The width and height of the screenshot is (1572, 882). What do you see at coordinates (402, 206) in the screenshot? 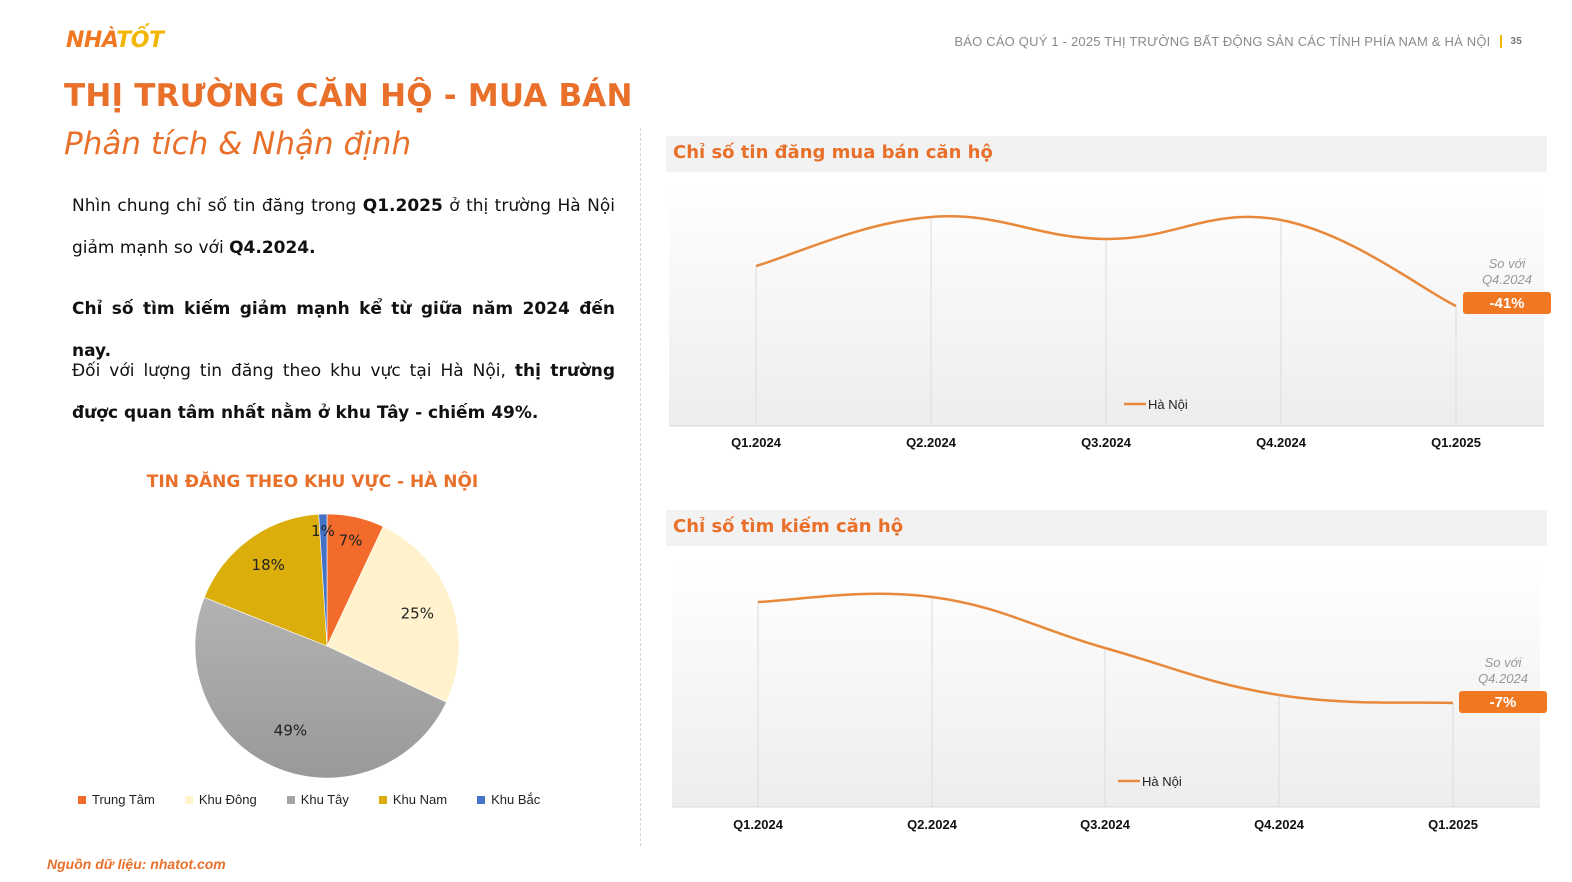
I see `p1-text-b: Q1.2025` at bounding box center [402, 206].